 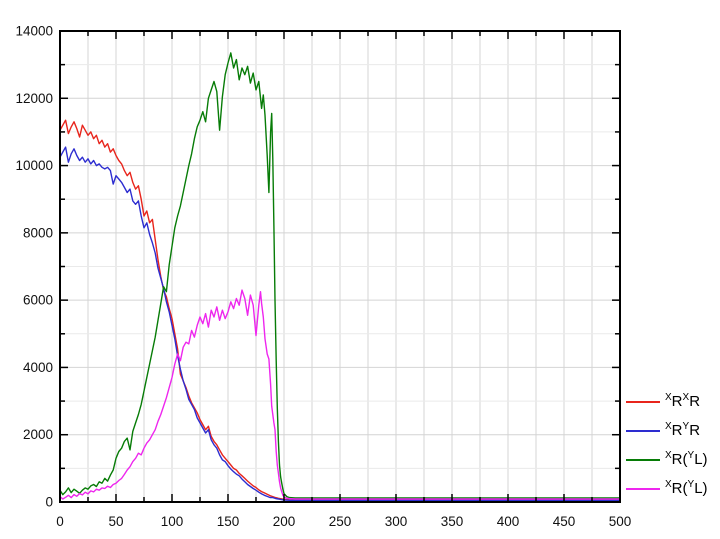 What do you see at coordinates (34, 165) in the screenshot?
I see `y-tick-label: 10000` at bounding box center [34, 165].